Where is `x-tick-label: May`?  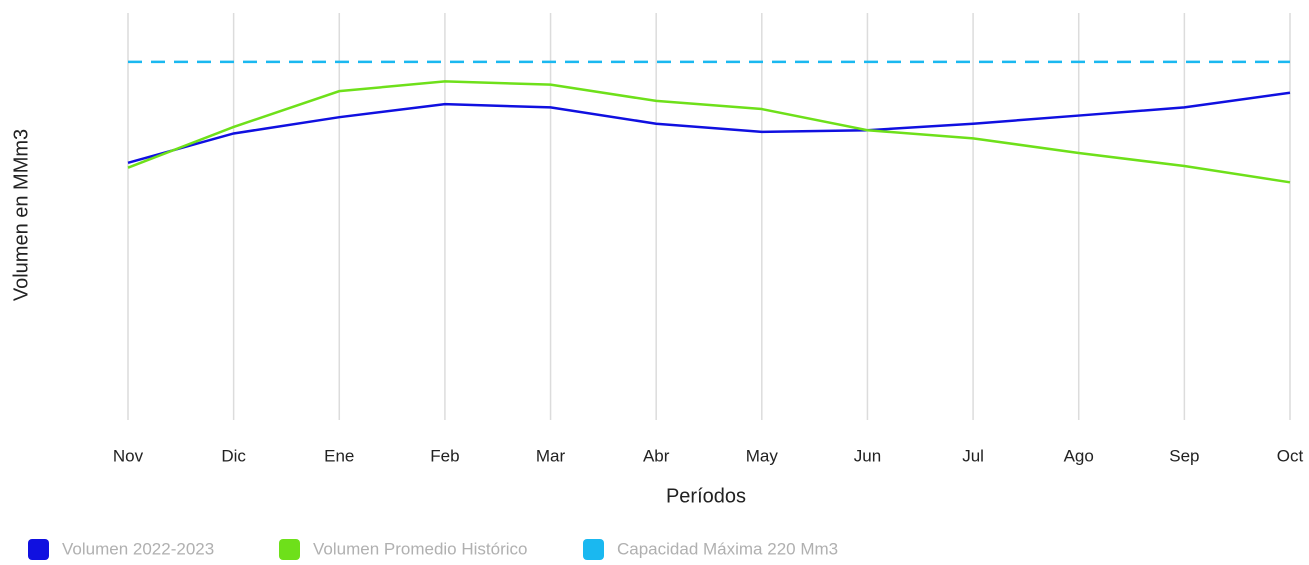 x-tick-label: May is located at coordinates (762, 455).